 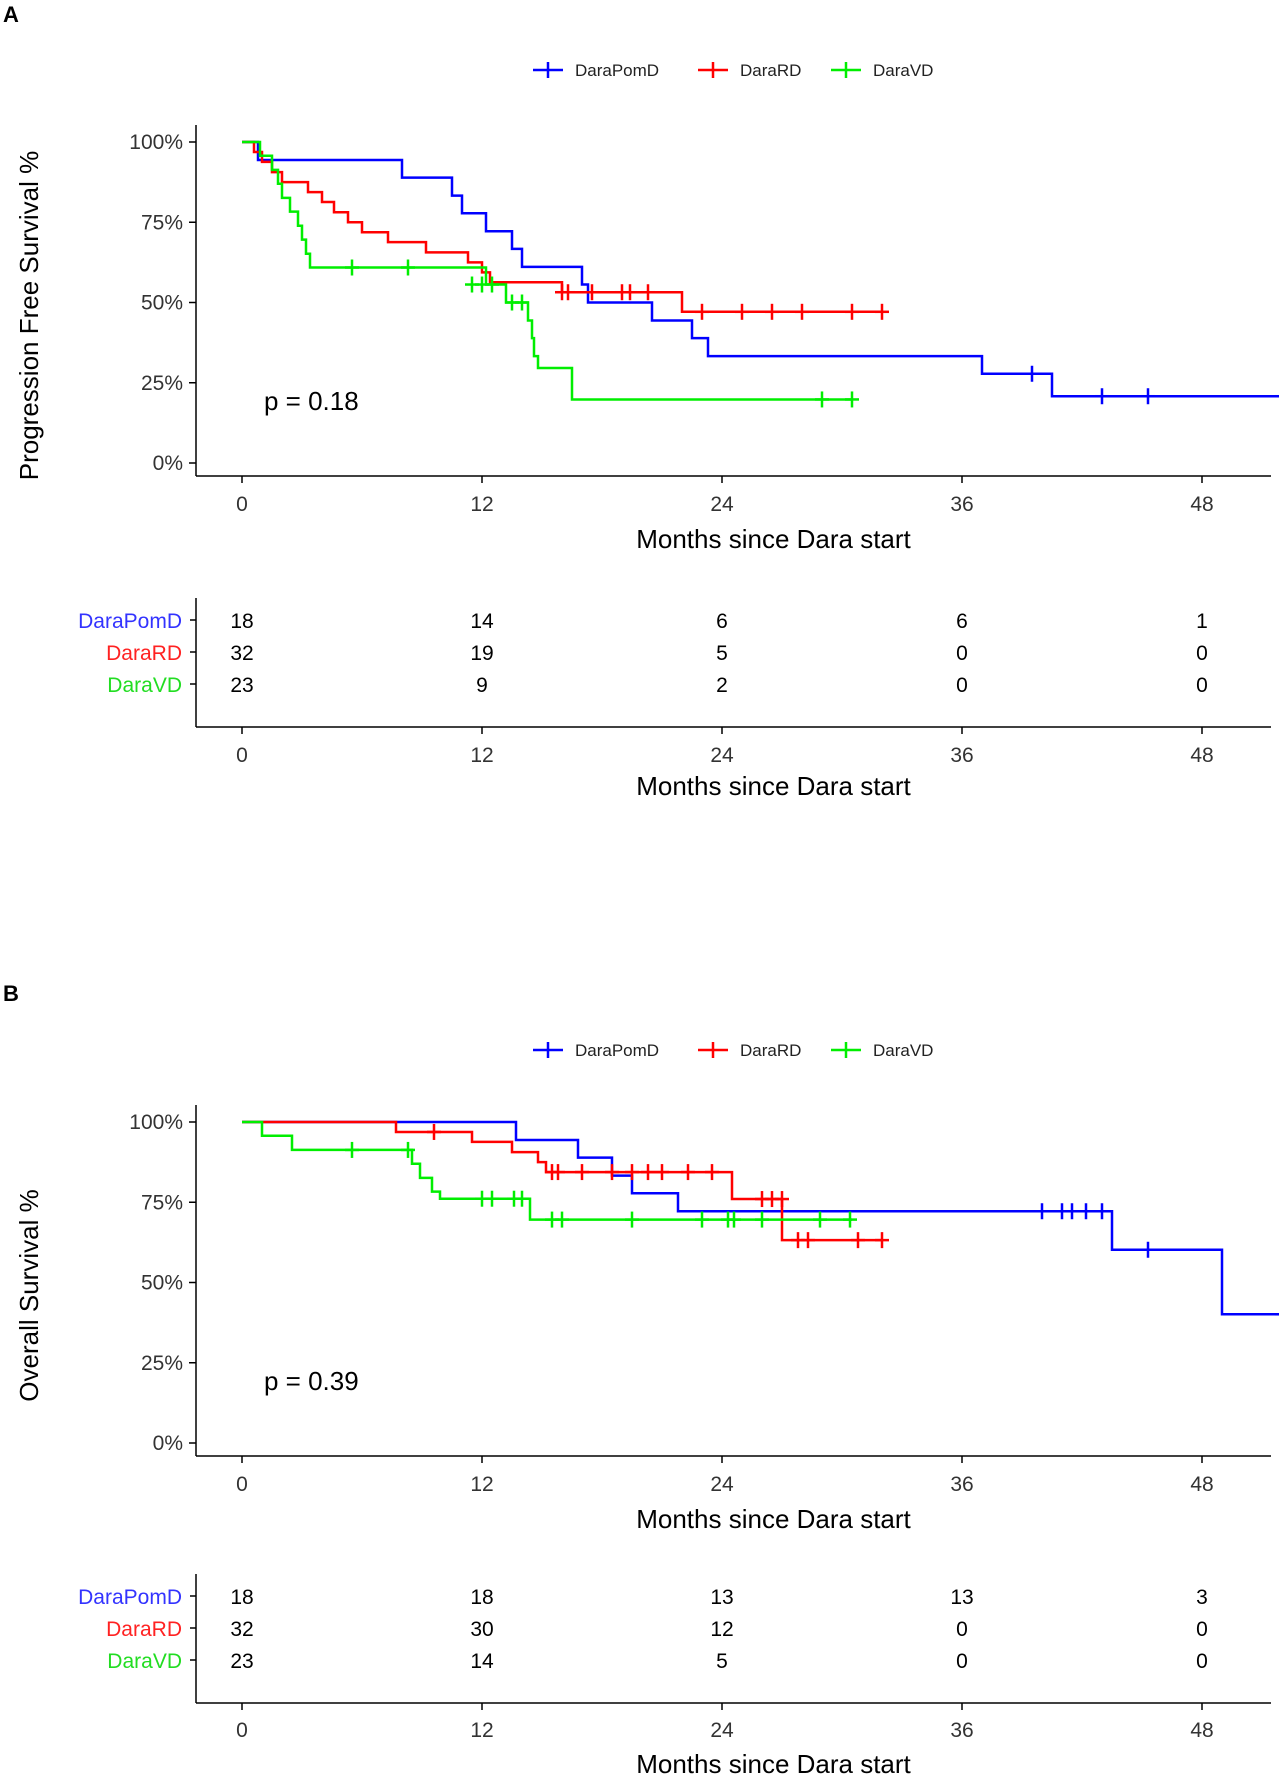 What do you see at coordinates (29, 1295) in the screenshot?
I see `y-axis-title: Overall Survival %` at bounding box center [29, 1295].